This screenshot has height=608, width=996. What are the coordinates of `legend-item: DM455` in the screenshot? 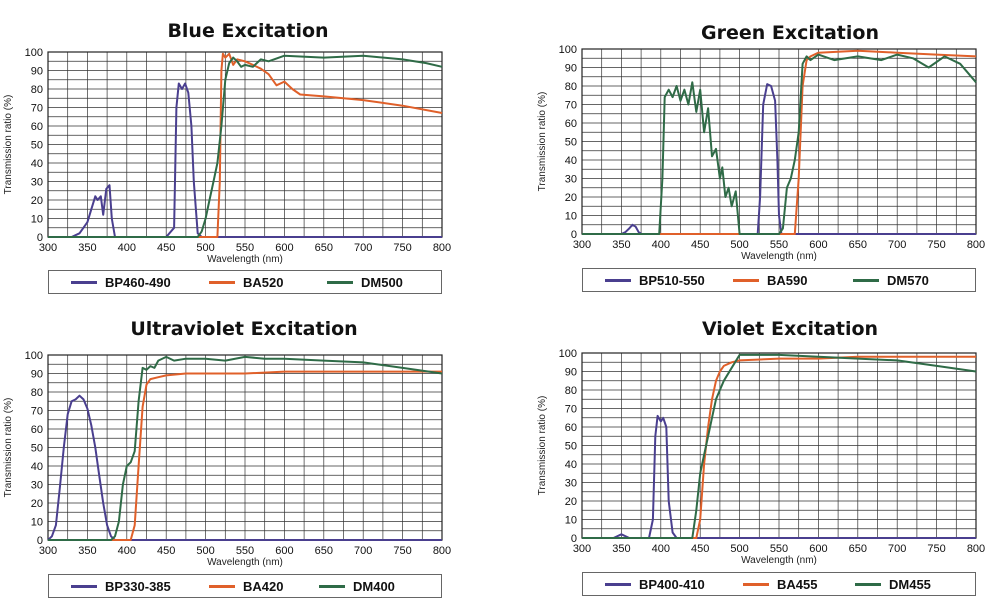 It's located at (893, 584).